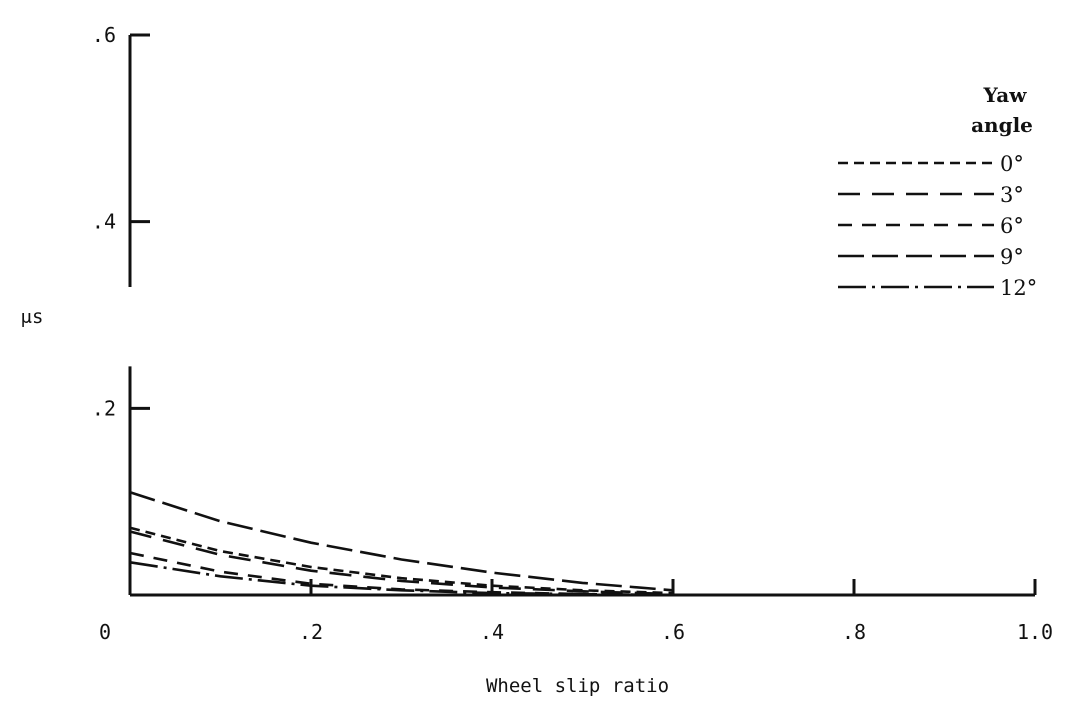 This screenshot has height=705, width=1068. I want to click on y-tick-label: .6, so click(104, 35).